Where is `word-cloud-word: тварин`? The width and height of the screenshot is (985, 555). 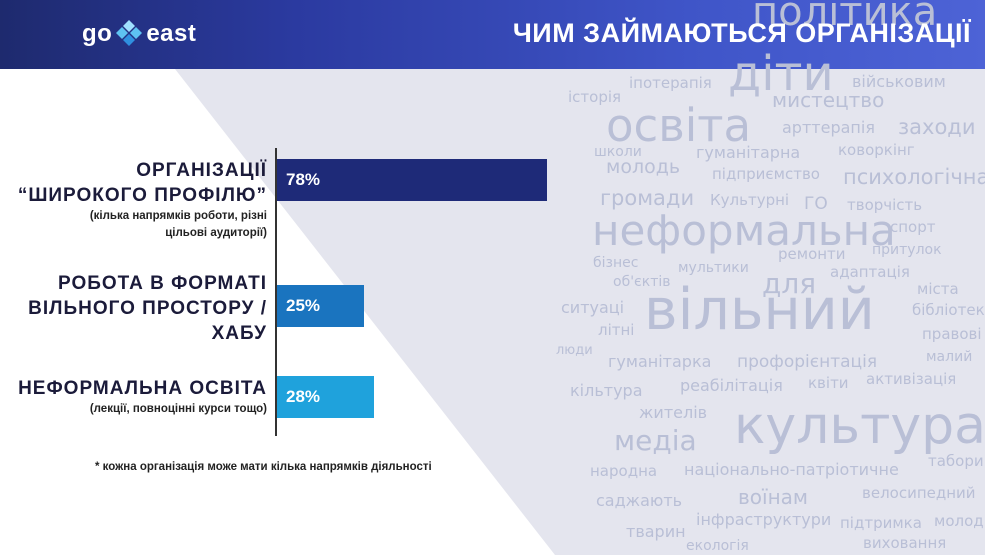
word-cloud-word: тварин is located at coordinates (656, 531).